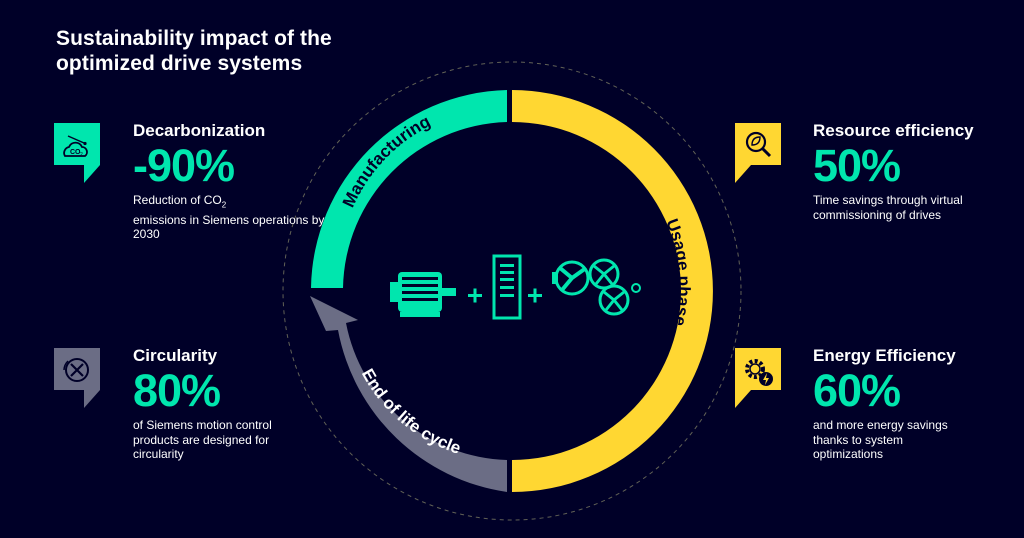  I want to click on decarbonization-value: -90%, so click(184, 165).